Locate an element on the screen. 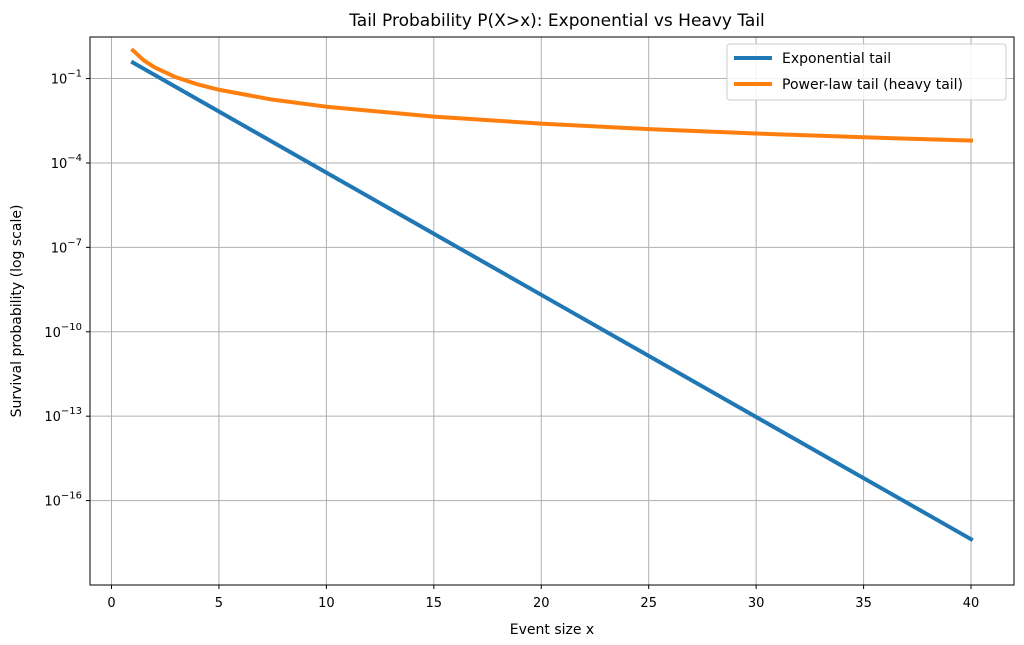 The height and width of the screenshot is (645, 1024). x-axis-label: Event size x is located at coordinates (552, 630).